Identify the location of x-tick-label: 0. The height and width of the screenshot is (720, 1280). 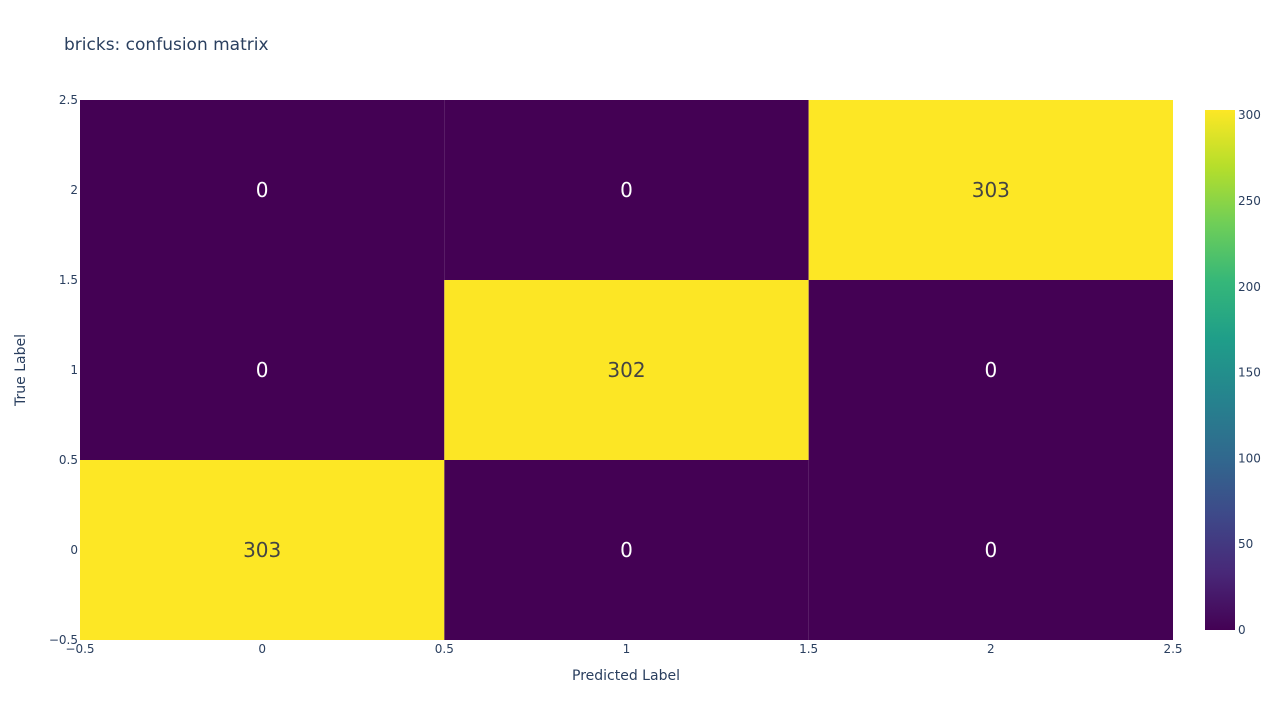
(262, 649).